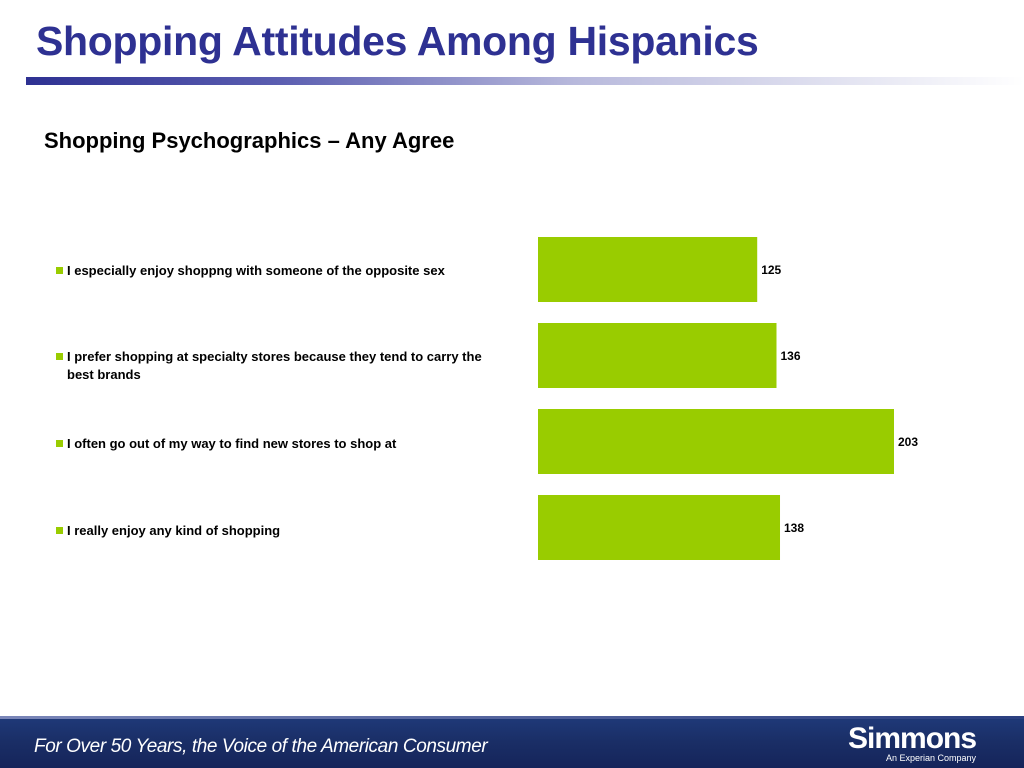 The width and height of the screenshot is (1024, 768). Describe the element at coordinates (912, 738) in the screenshot. I see `brand-name: Simmons` at that location.